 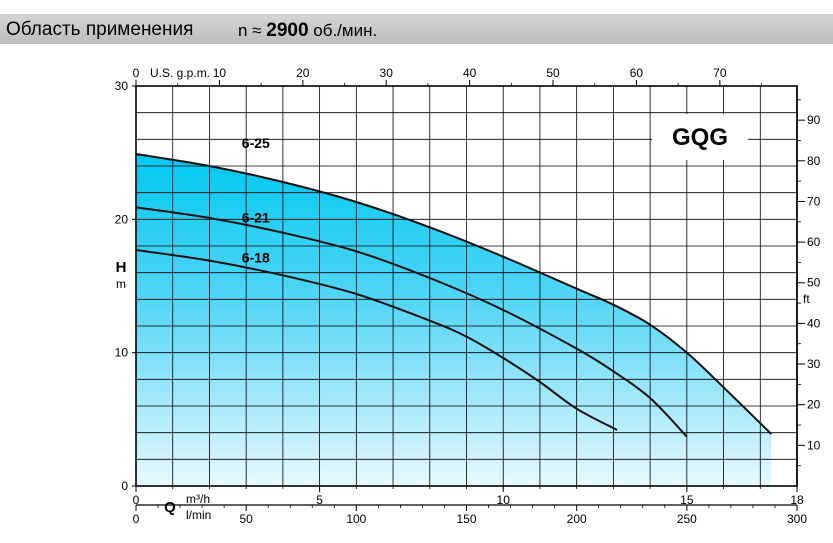 What do you see at coordinates (687, 500) in the screenshot?
I see `x-bottom-tick-label: 15` at bounding box center [687, 500].